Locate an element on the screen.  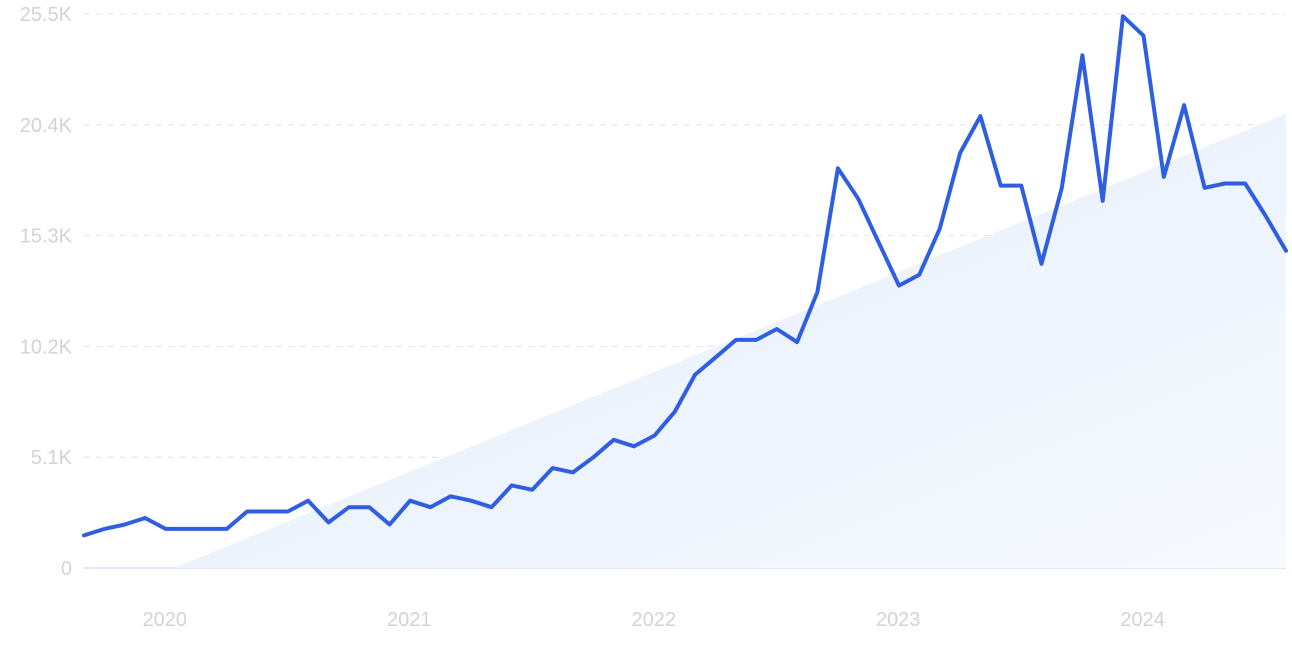
y-tick-label: 0 is located at coordinates (66, 569).